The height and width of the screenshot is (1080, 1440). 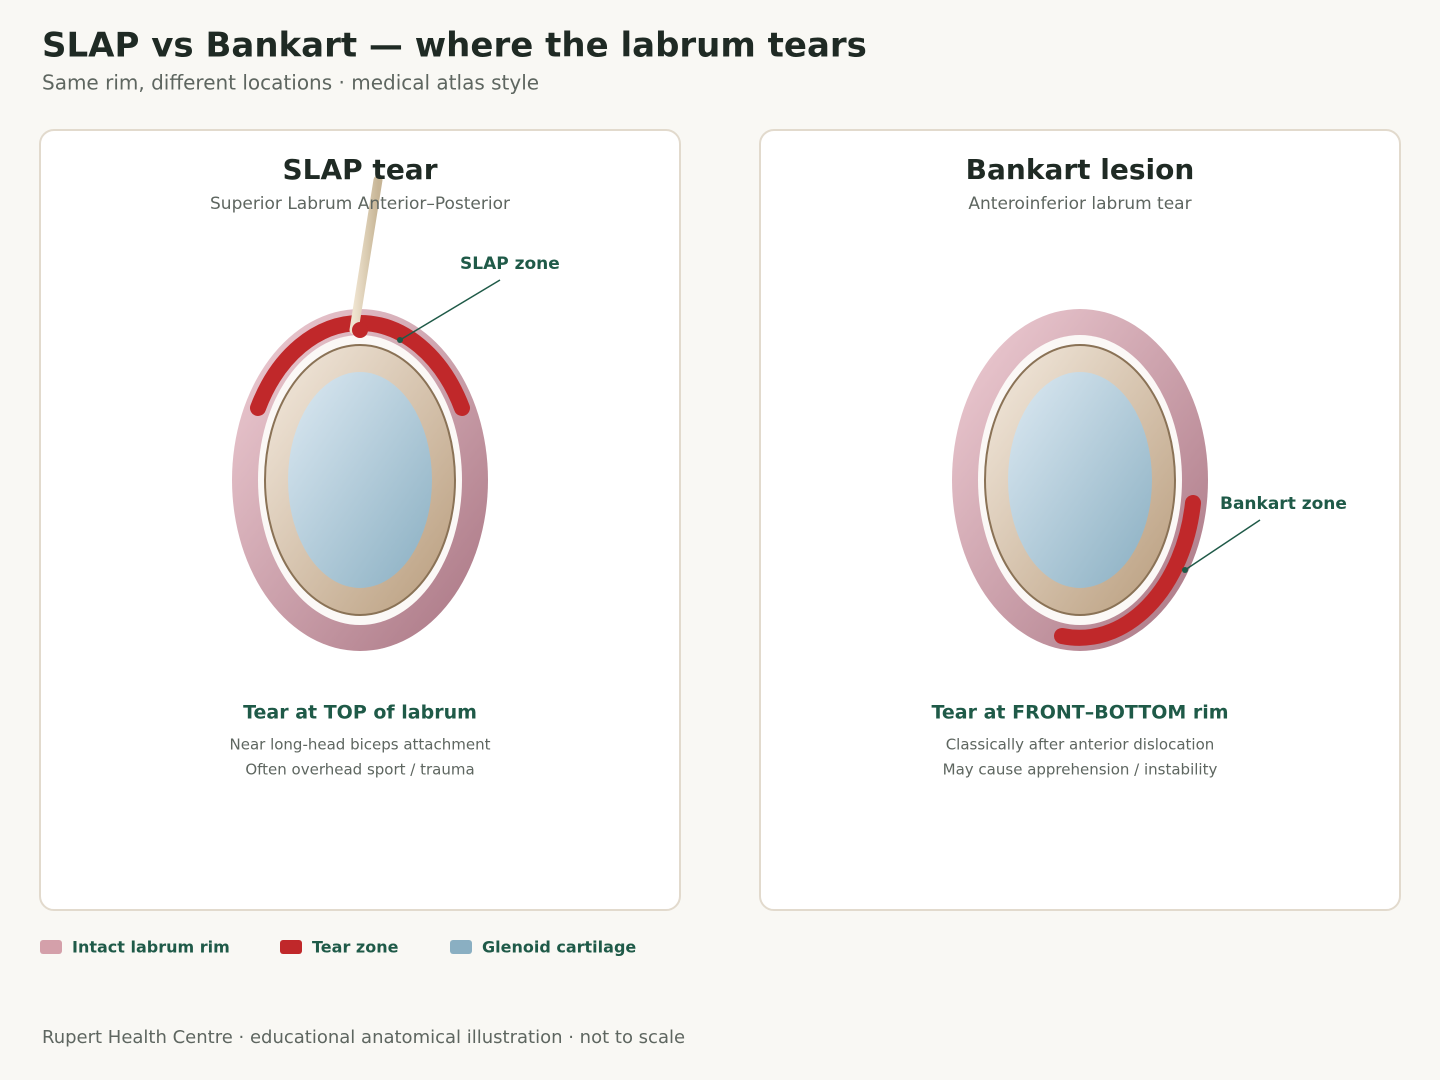 What do you see at coordinates (559, 947) in the screenshot?
I see `legend-label: Glenoid cartilage` at bounding box center [559, 947].